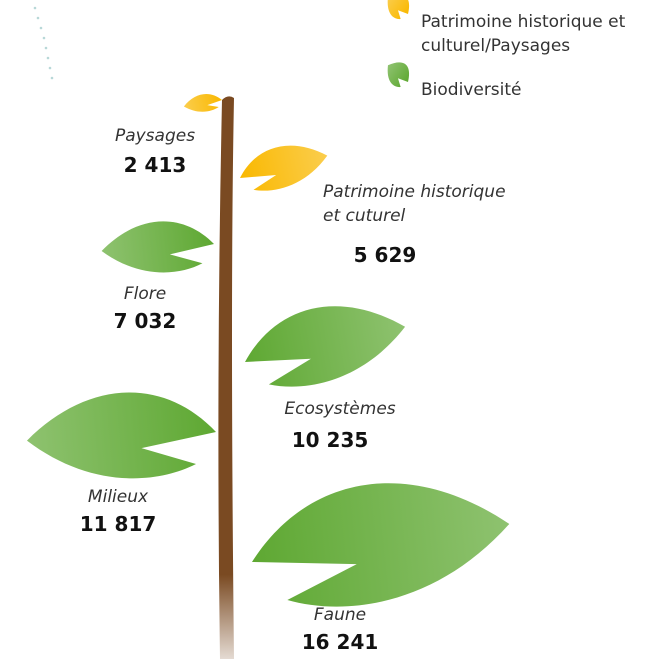 The width and height of the screenshot is (659, 659). What do you see at coordinates (145, 294) in the screenshot?
I see `category-label: Flore` at bounding box center [145, 294].